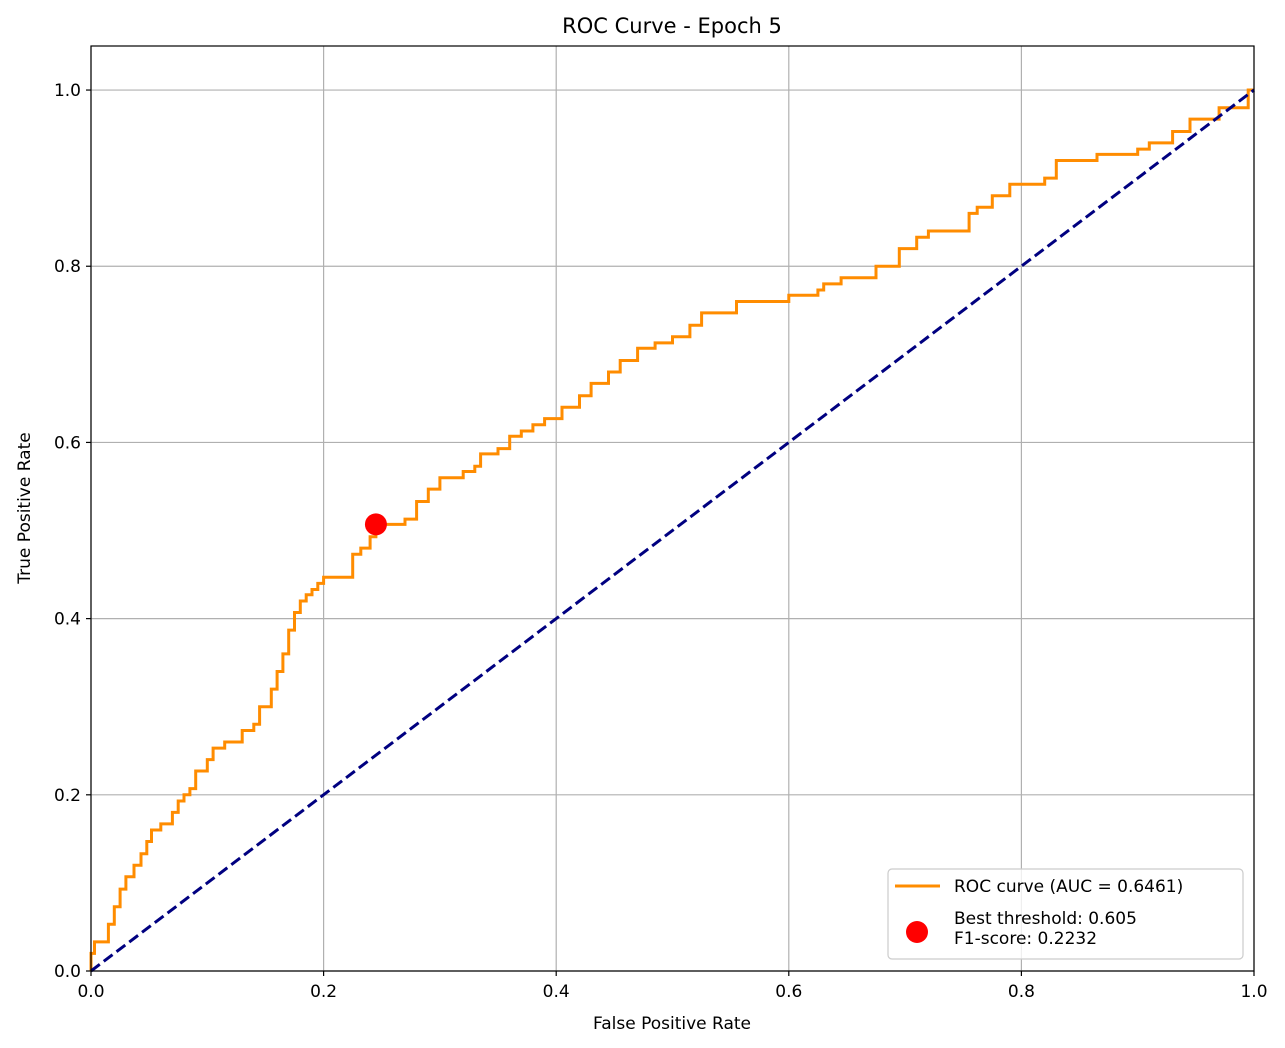 This screenshot has height=1048, width=1285. I want to click on x-tick-label: 1.0, so click(1253, 992).